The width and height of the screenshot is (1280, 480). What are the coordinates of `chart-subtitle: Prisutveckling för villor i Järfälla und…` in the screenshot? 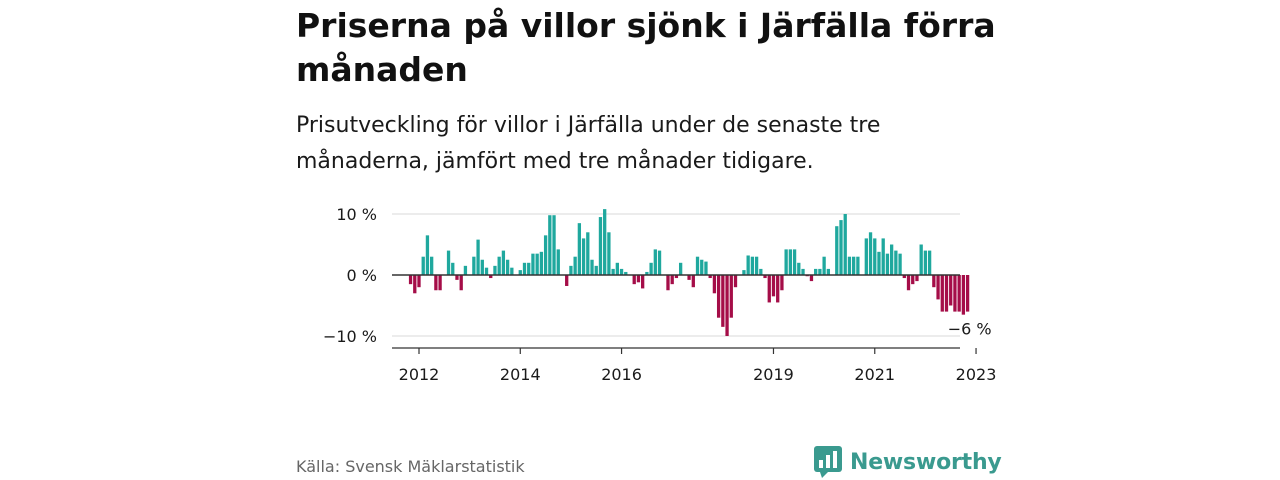 It's located at (588, 143).